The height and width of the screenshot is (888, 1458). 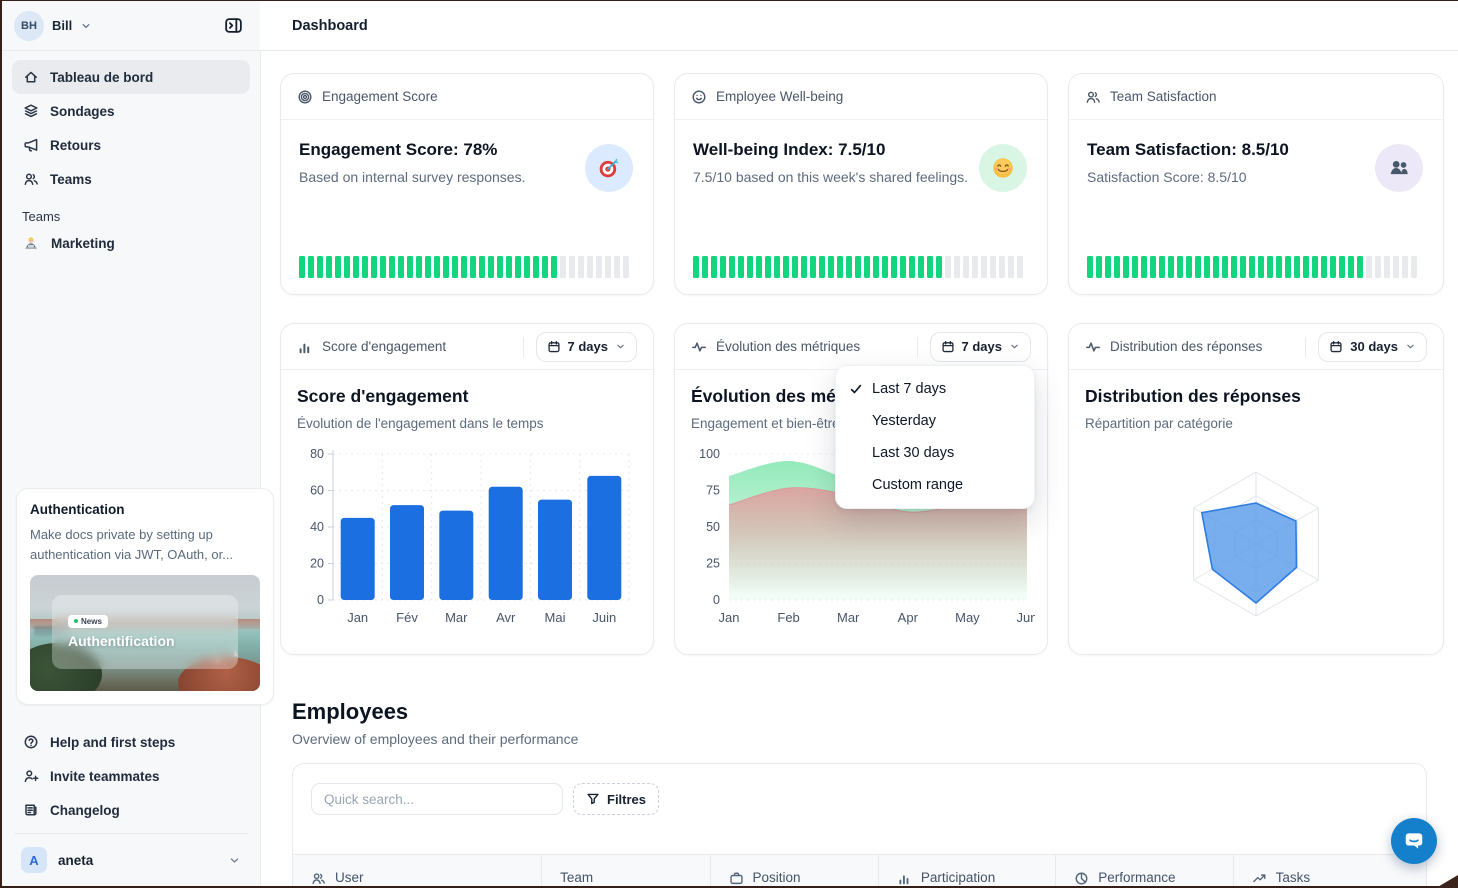 I want to click on users-icon, so click(x=318, y=879).